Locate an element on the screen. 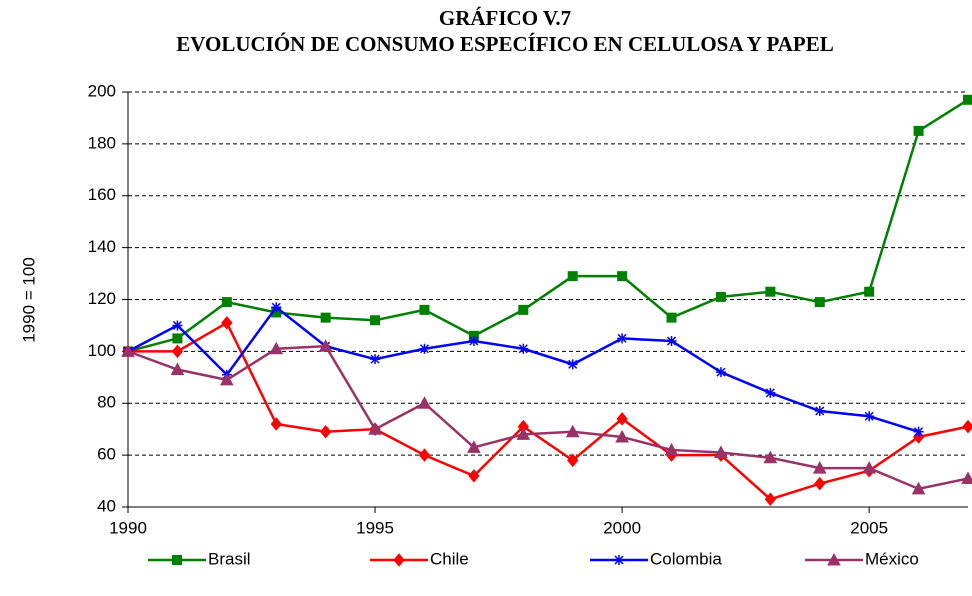 The image size is (972, 596). y-axis-label: 1990 = 100 is located at coordinates (28, 300).